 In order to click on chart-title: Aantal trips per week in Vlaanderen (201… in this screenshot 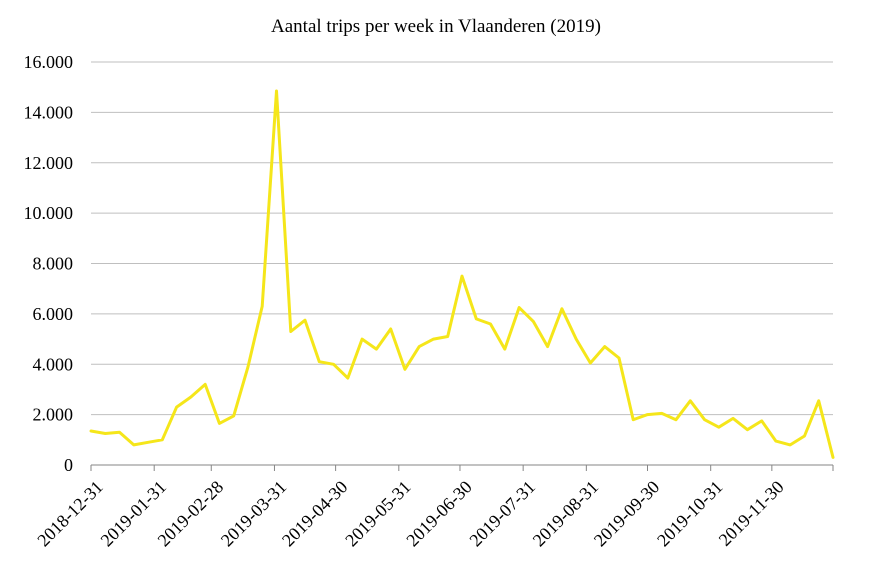, I will do `click(436, 26)`.